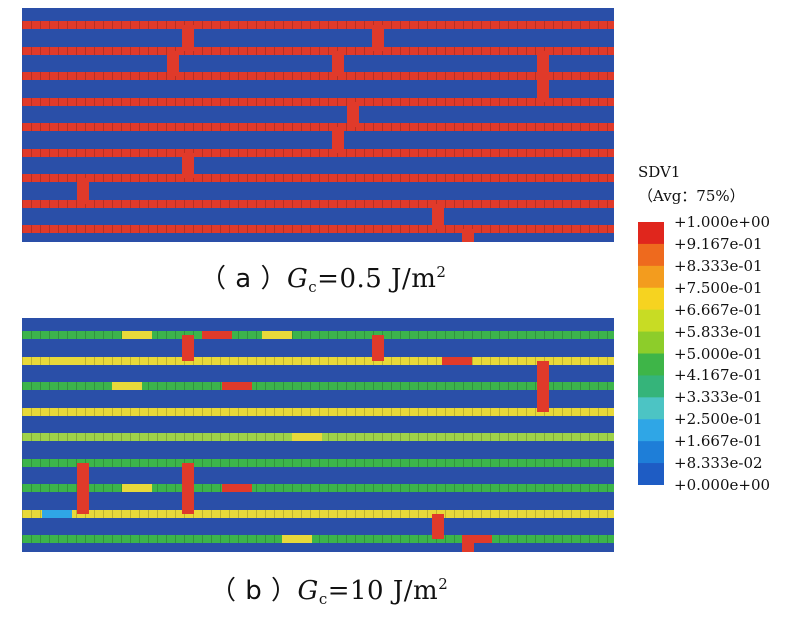 The height and width of the screenshot is (629, 803). Describe the element at coordinates (237, 488) in the screenshot. I see `damage-patch` at that location.